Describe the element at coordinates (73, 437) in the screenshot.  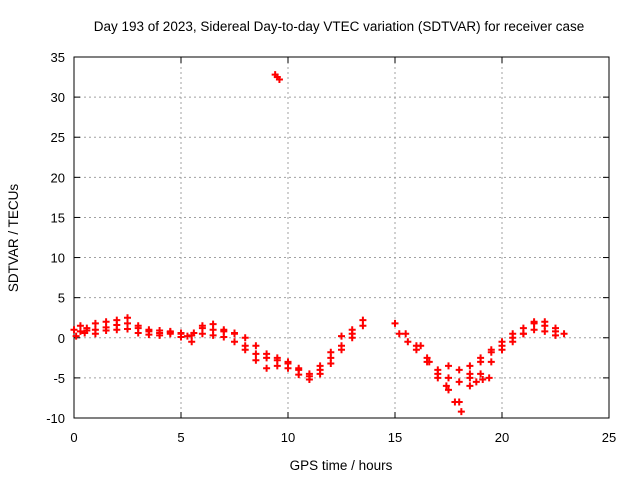
I see `x-tick-label: 0` at that location.